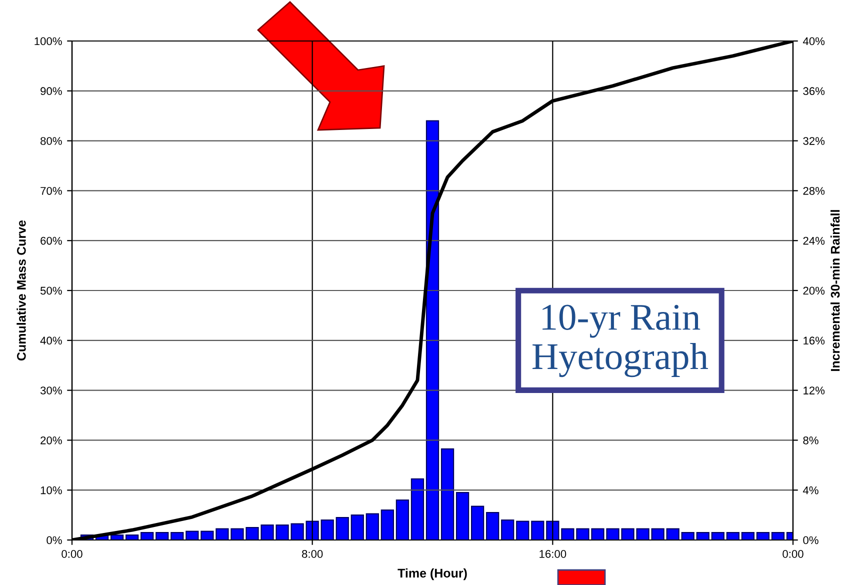 The image size is (842, 585). I want to click on y-tick-label: 10%, so click(51, 490).